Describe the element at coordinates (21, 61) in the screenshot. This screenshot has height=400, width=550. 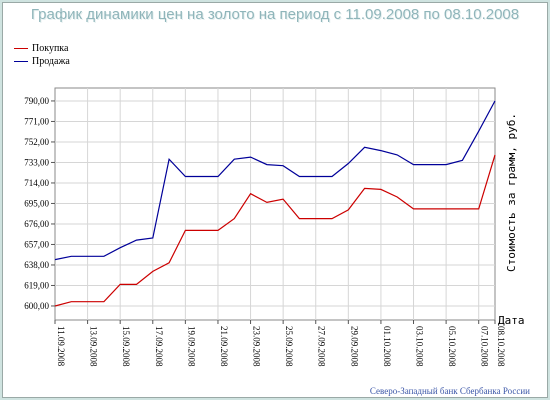
I see `legend-swatch-sell` at that location.